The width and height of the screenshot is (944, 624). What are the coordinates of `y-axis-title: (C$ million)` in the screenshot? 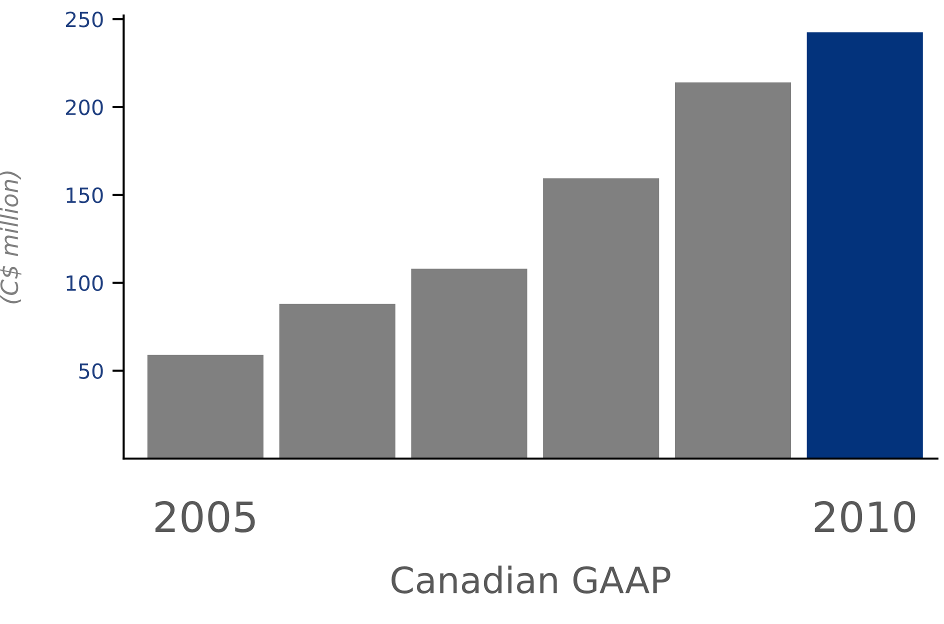 It's located at (11, 237).